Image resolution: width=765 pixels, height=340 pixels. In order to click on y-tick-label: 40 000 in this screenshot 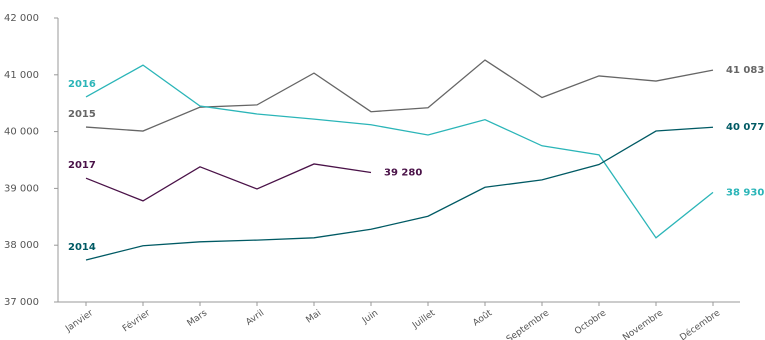, I will do `click(21, 132)`.